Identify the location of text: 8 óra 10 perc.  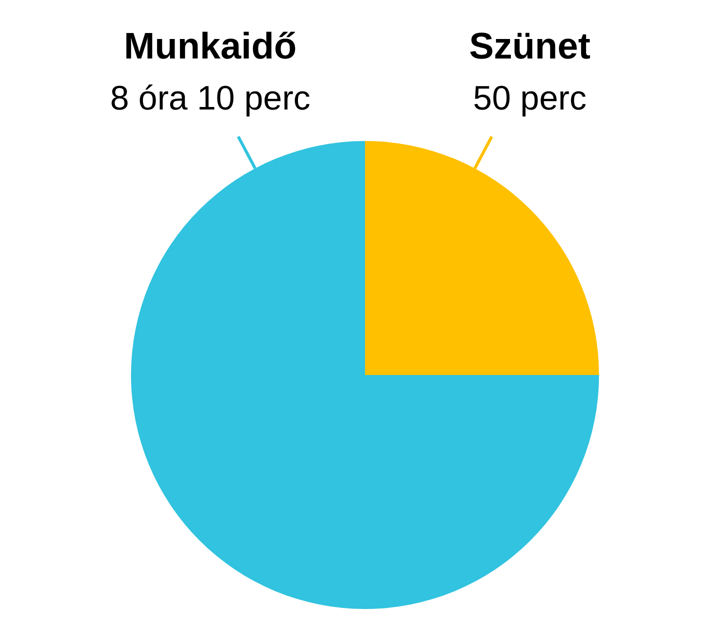
(210, 99).